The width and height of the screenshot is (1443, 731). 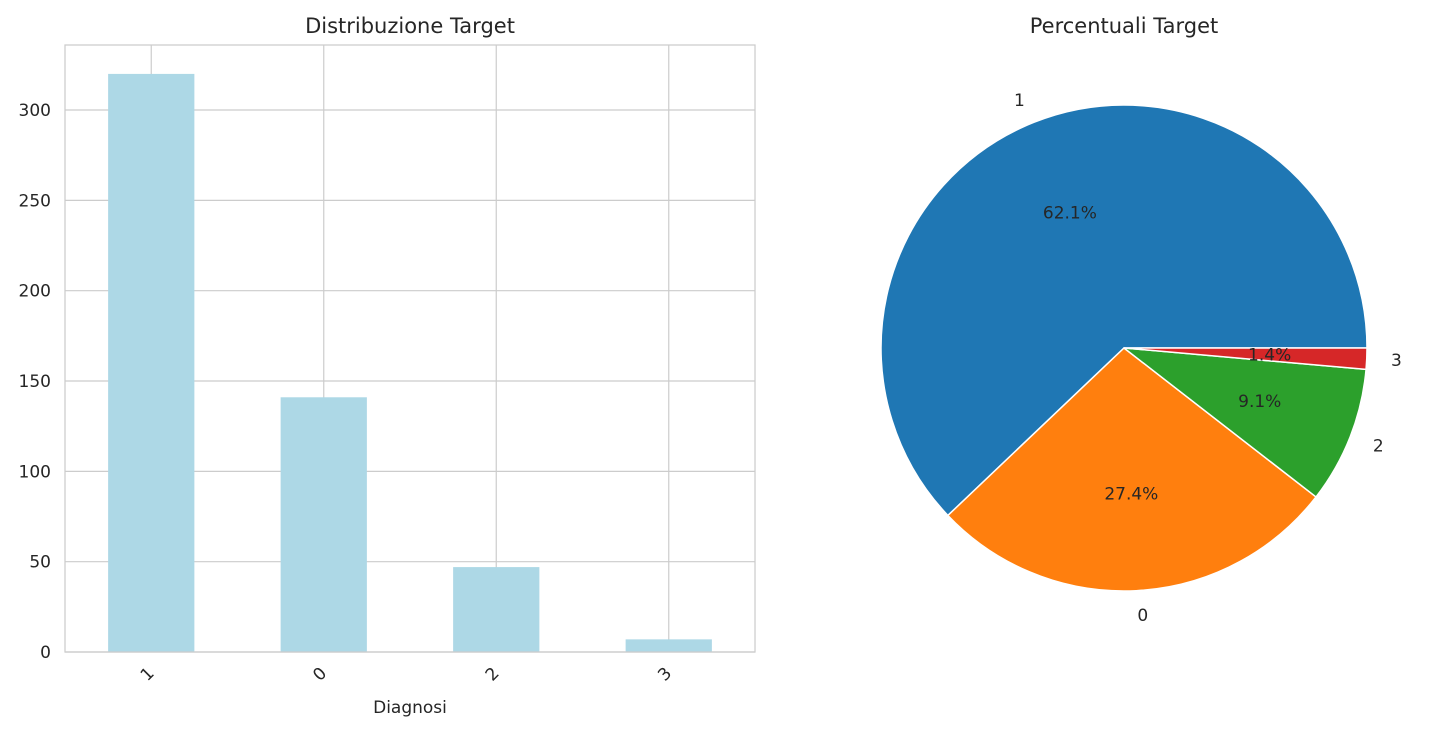 I want to click on bar-y-axis: 0 50 100 150 200 250 300, so click(x=35, y=382).